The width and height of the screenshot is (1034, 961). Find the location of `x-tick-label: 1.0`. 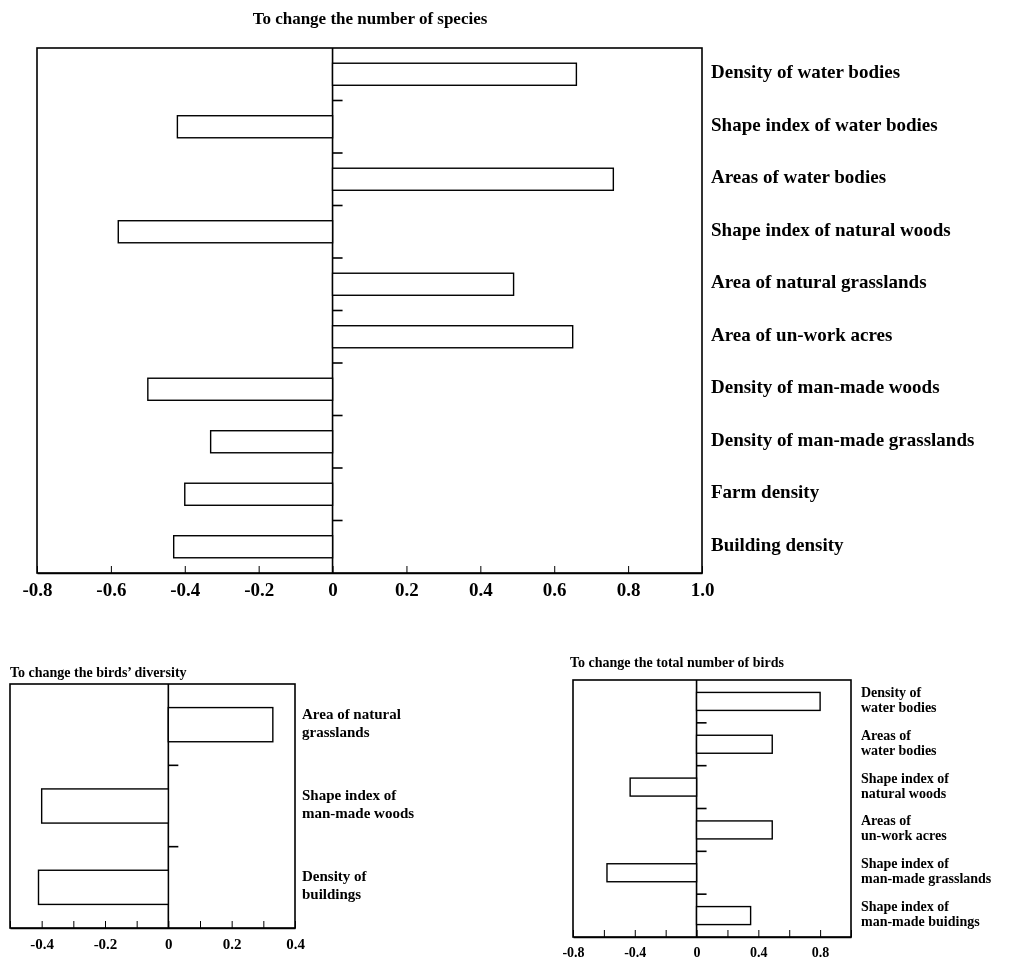

x-tick-label: 1.0 is located at coordinates (702, 590).